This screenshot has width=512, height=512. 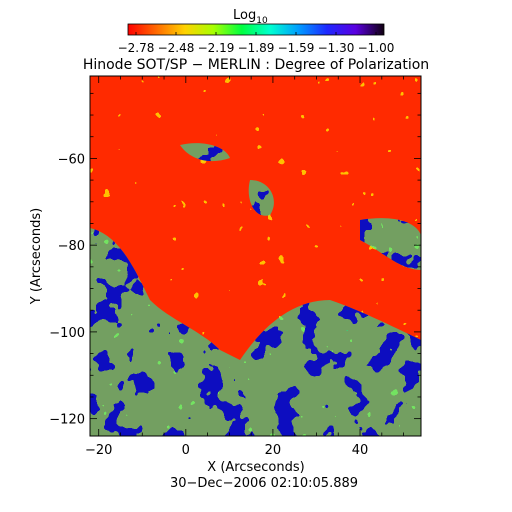 What do you see at coordinates (176, 48) in the screenshot?
I see `colorbar-tick-label: −2.48` at bounding box center [176, 48].